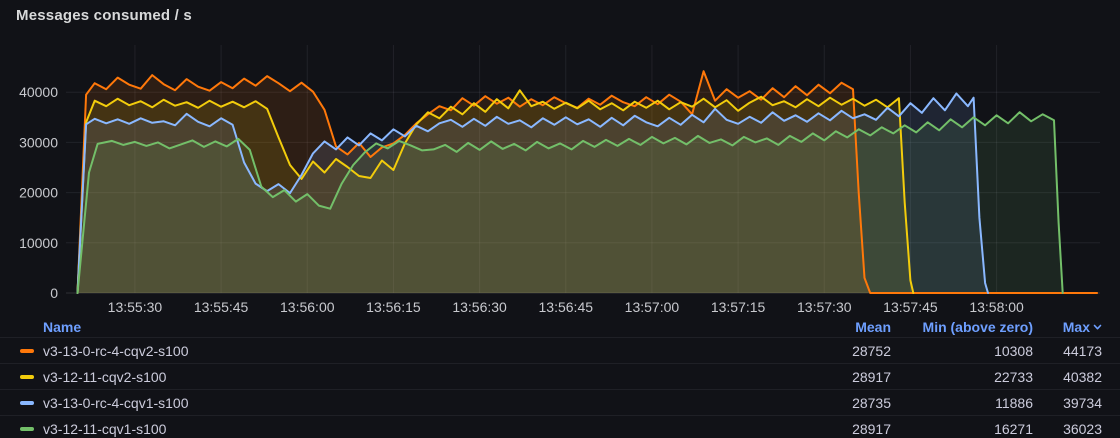  What do you see at coordinates (824, 307) in the screenshot?
I see `x-tick-label: 13:57:30` at bounding box center [824, 307].